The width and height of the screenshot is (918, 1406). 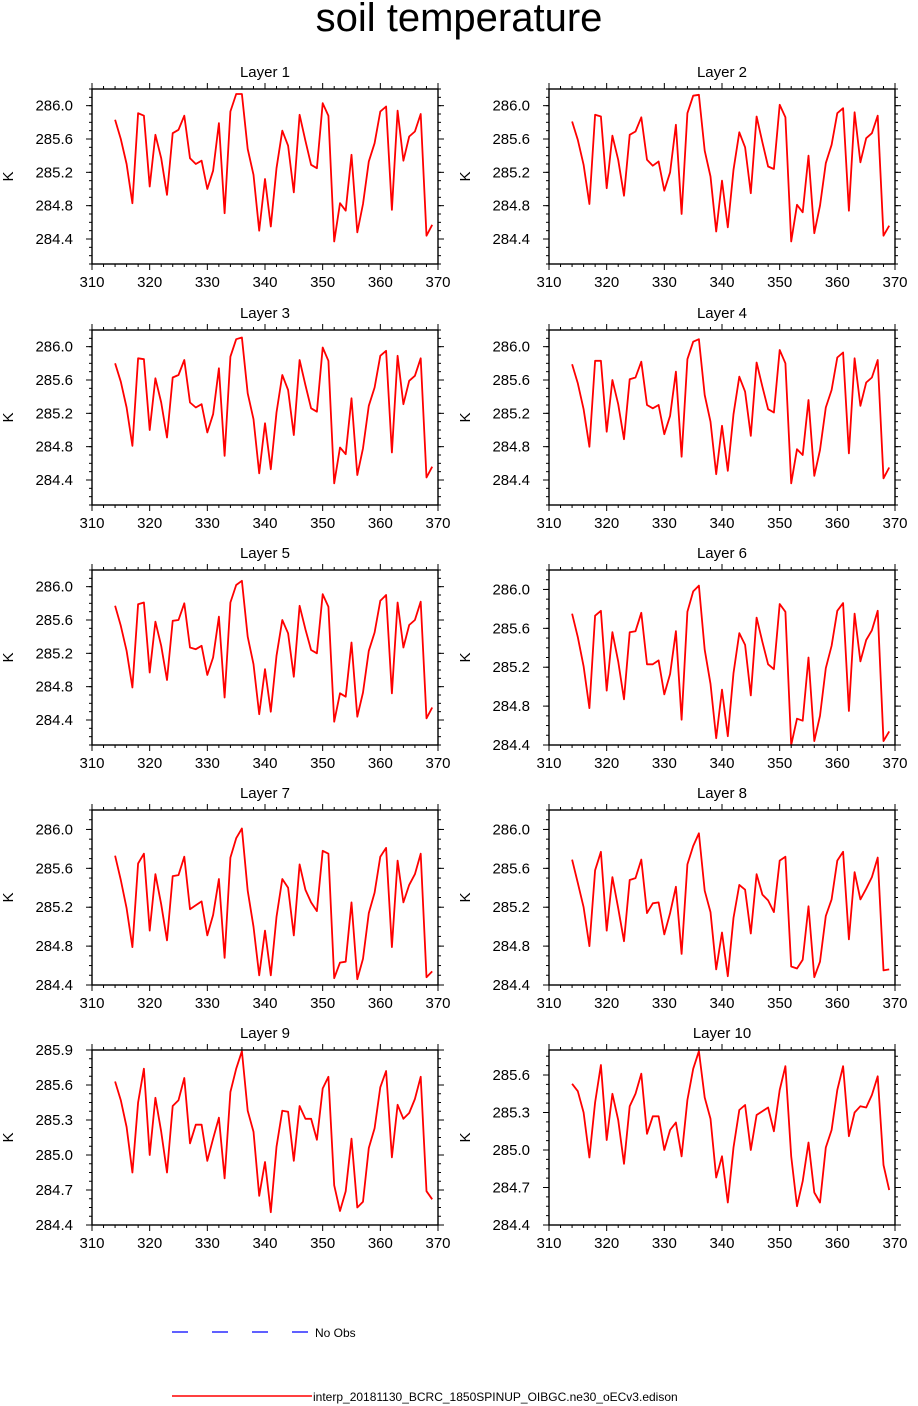 What do you see at coordinates (465, 897) in the screenshot?
I see `panel-8-ylabel: K` at bounding box center [465, 897].